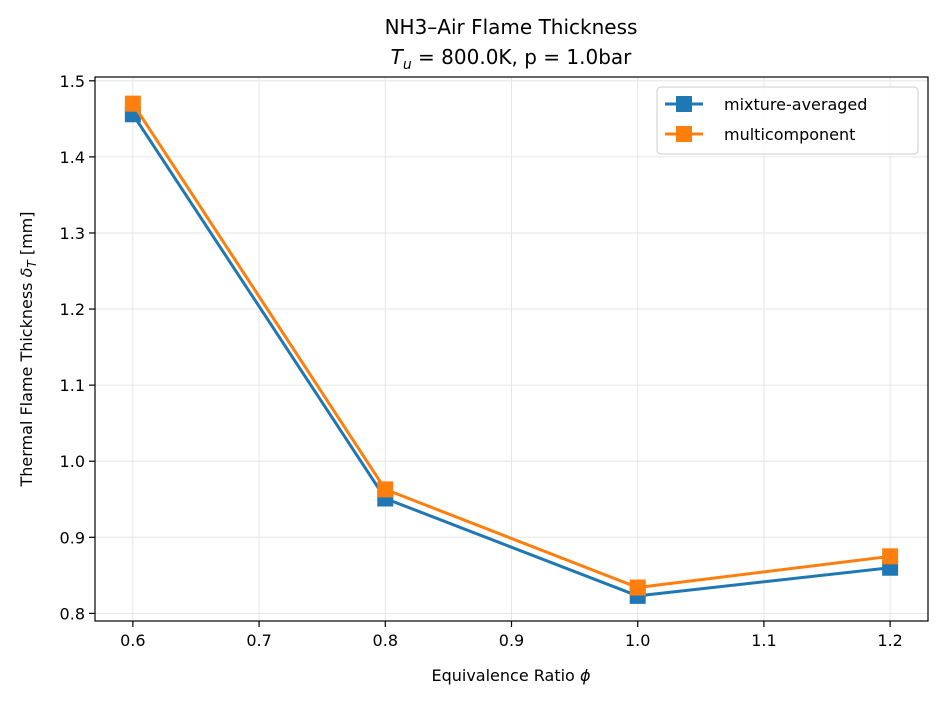 This screenshot has width=943, height=702. What do you see at coordinates (72, 385) in the screenshot?
I see `y-tick-label: 1.1` at bounding box center [72, 385].